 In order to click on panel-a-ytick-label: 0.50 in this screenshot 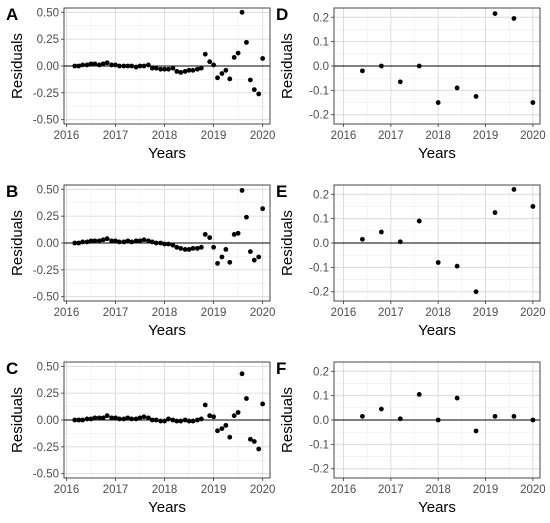, I will do `click(48, 13)`.